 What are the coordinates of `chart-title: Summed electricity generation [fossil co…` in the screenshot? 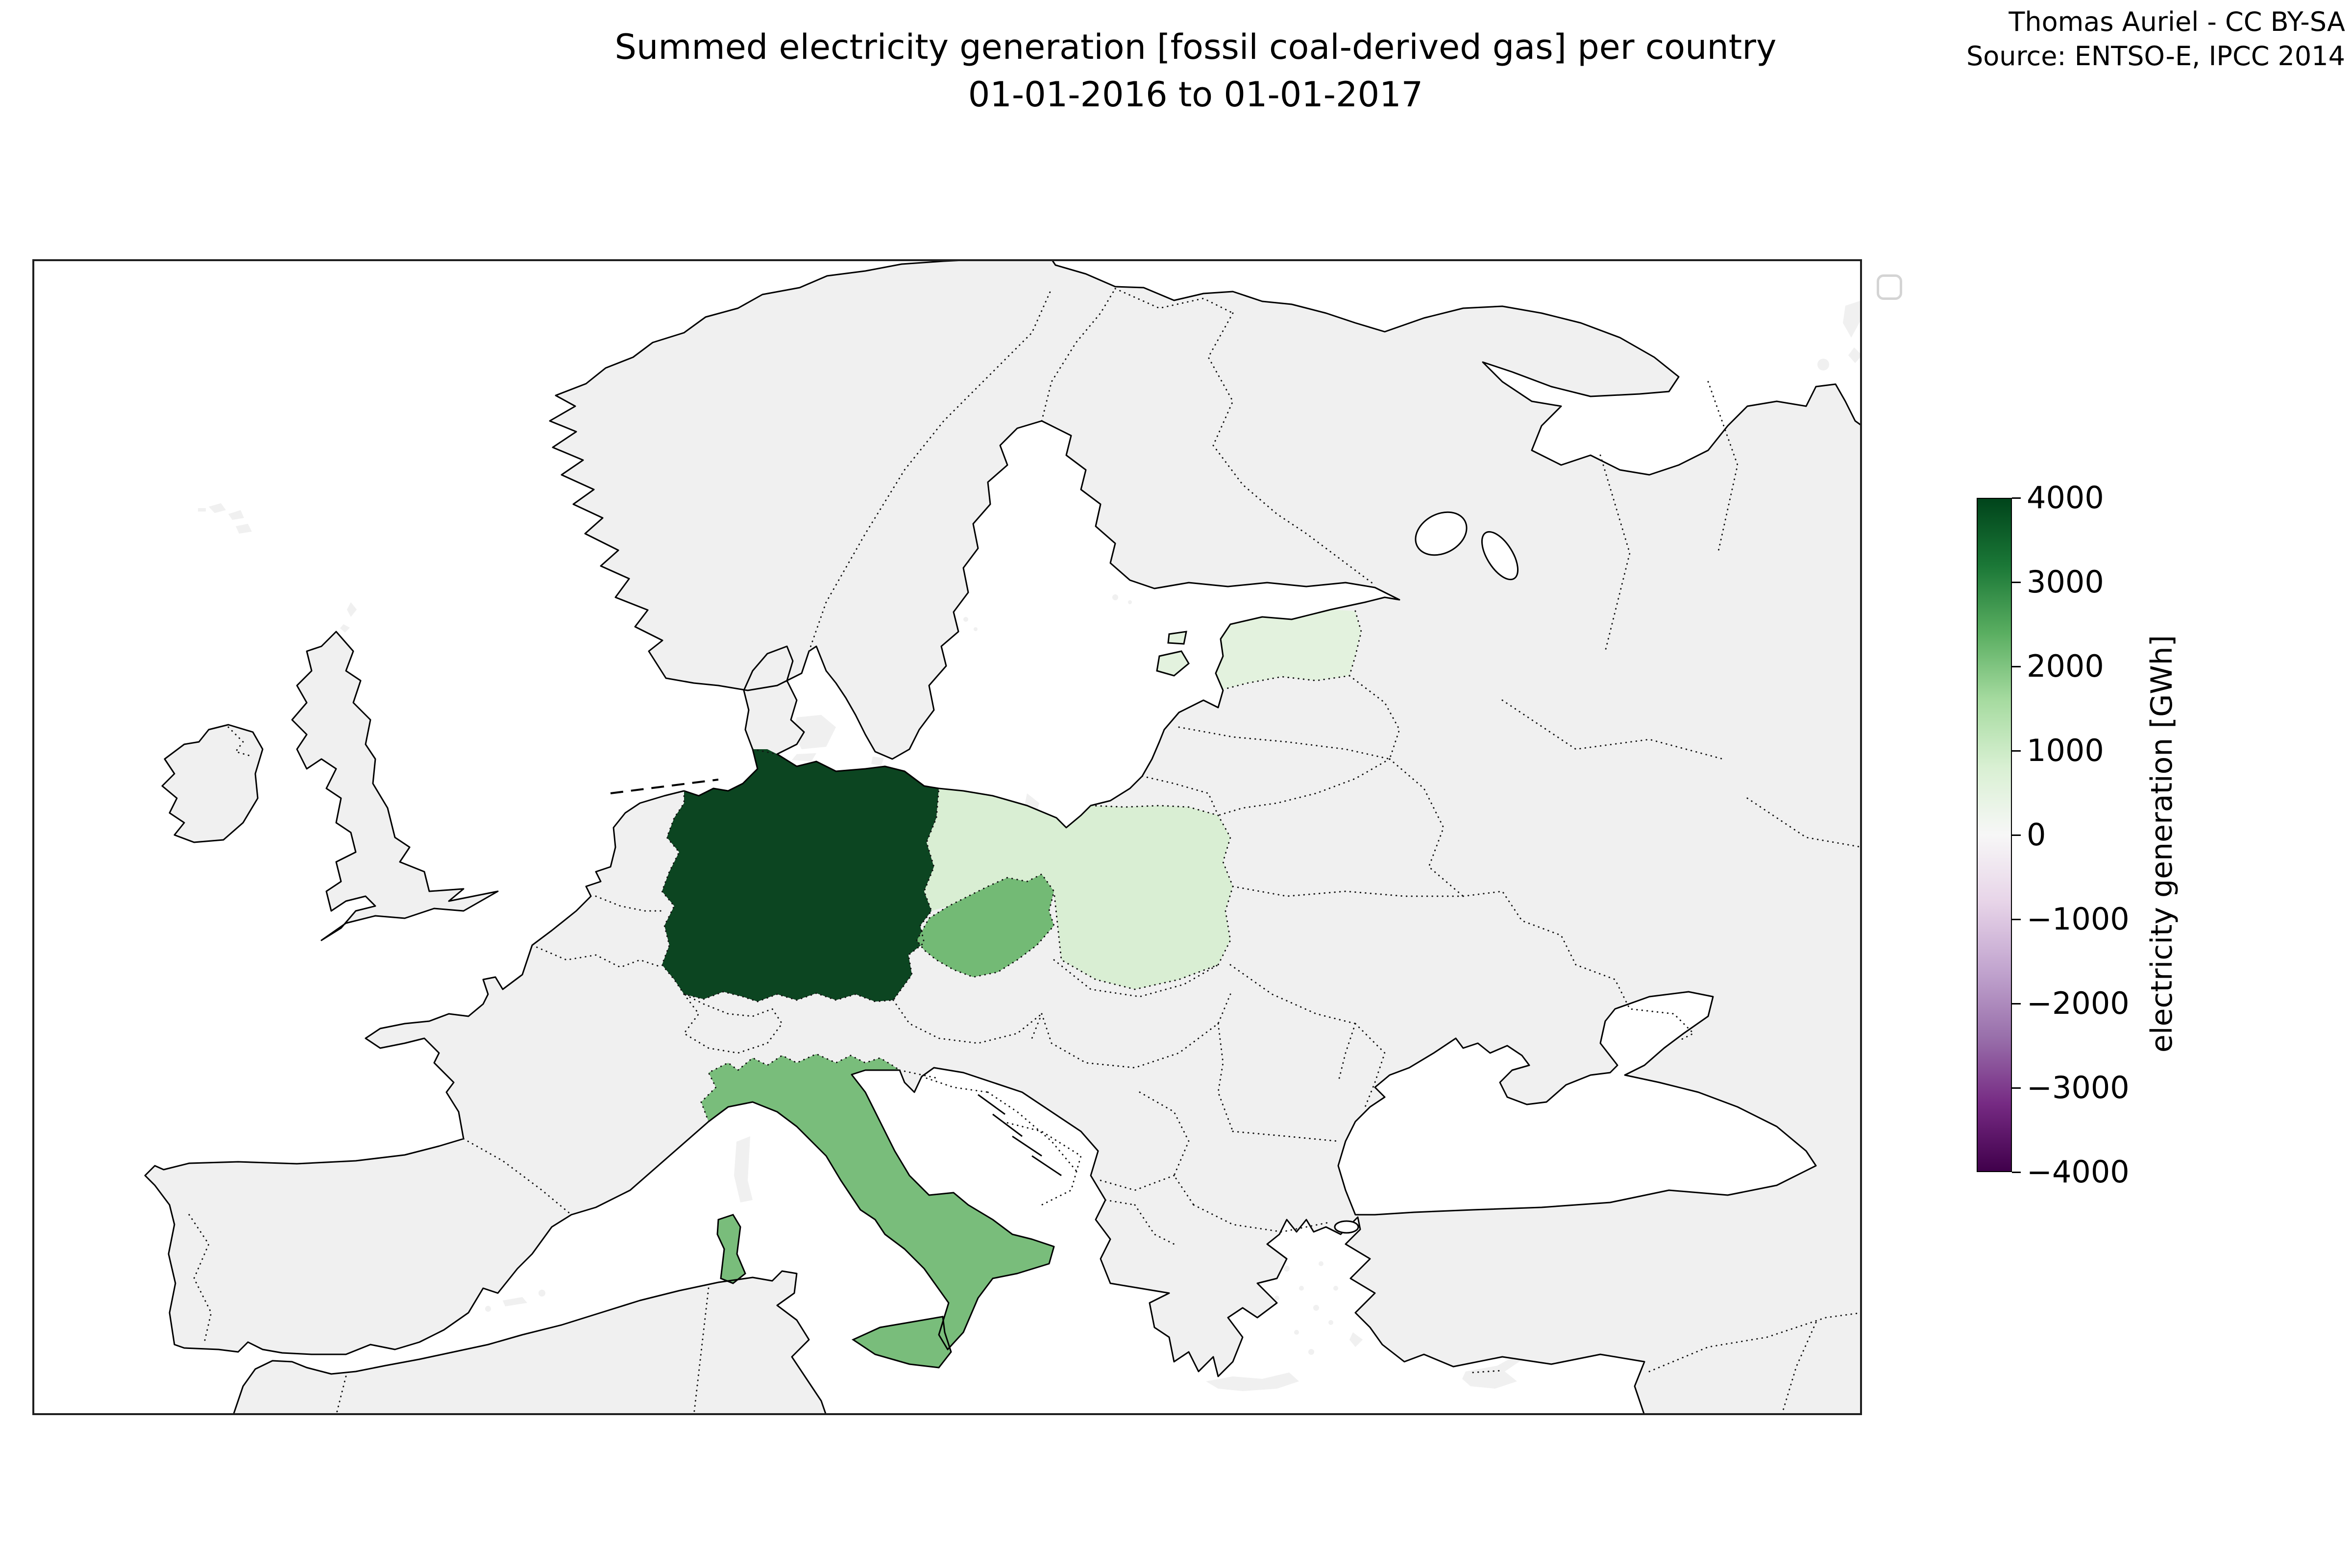 It's located at (1195, 71).